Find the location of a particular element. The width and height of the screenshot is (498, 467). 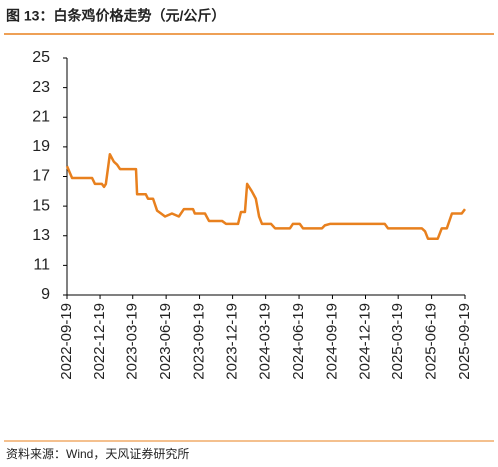

x-tick-label: 2022-09-19 is located at coordinates (66, 341).